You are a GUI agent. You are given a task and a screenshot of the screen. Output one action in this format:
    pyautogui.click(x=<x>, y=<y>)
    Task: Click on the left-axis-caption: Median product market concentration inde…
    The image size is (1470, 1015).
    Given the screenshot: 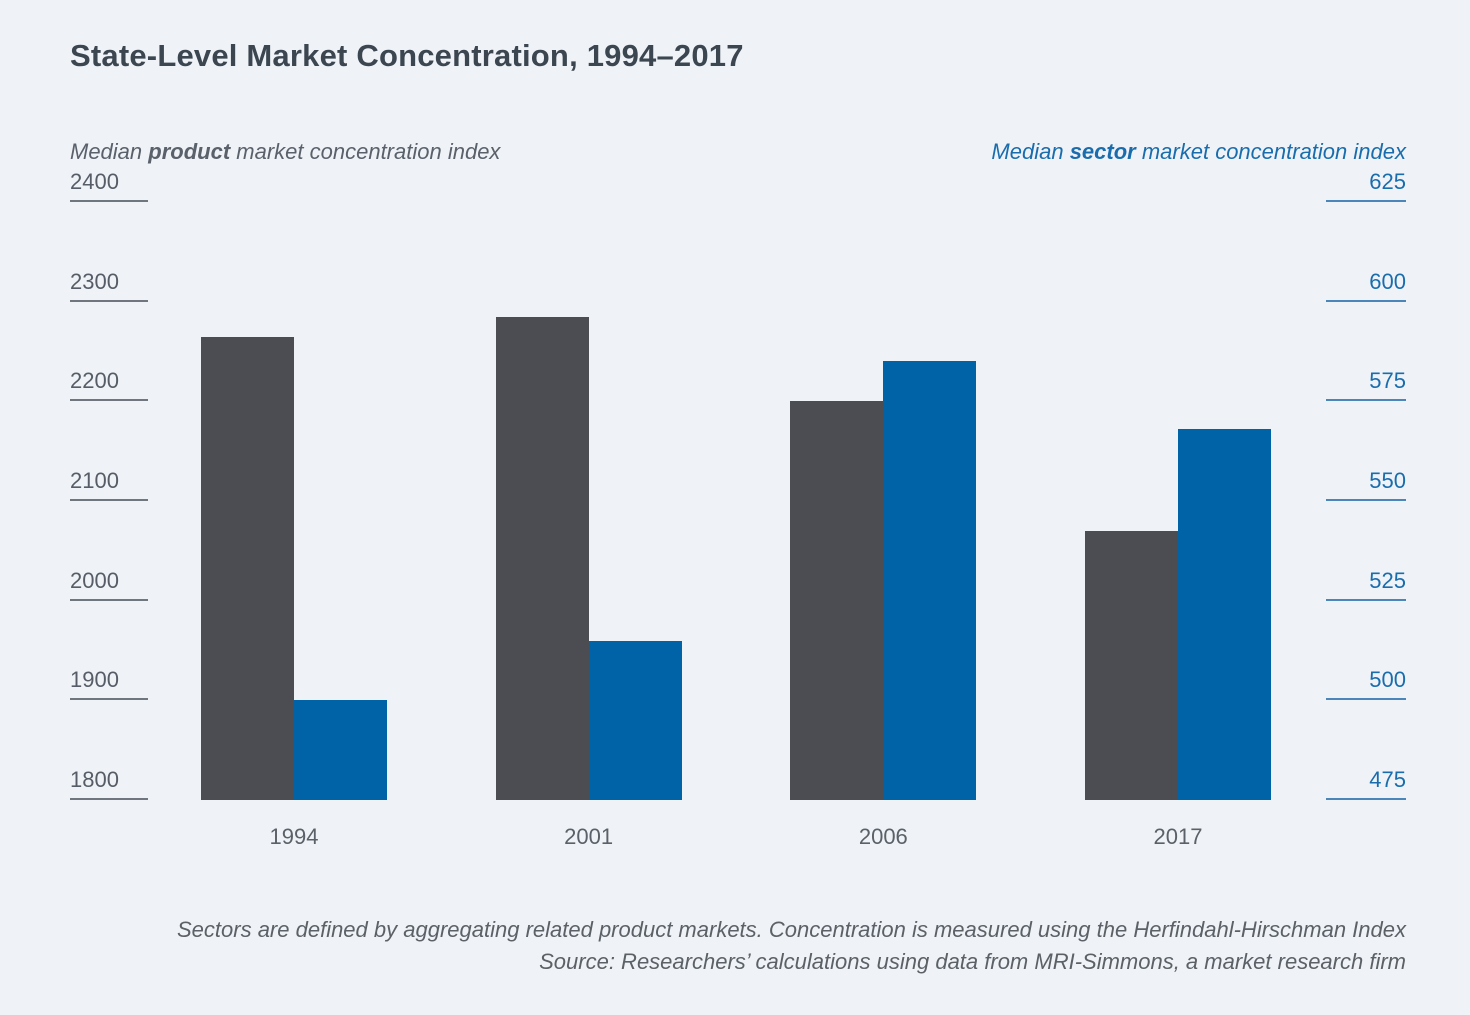 What is the action you would take?
    pyautogui.click(x=285, y=152)
    